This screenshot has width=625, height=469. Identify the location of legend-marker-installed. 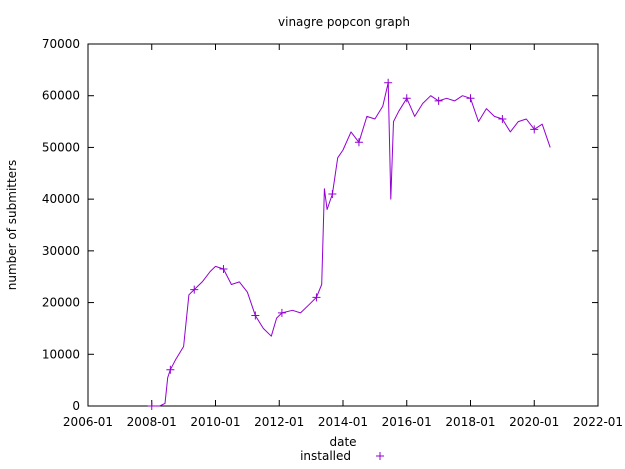
(380, 456).